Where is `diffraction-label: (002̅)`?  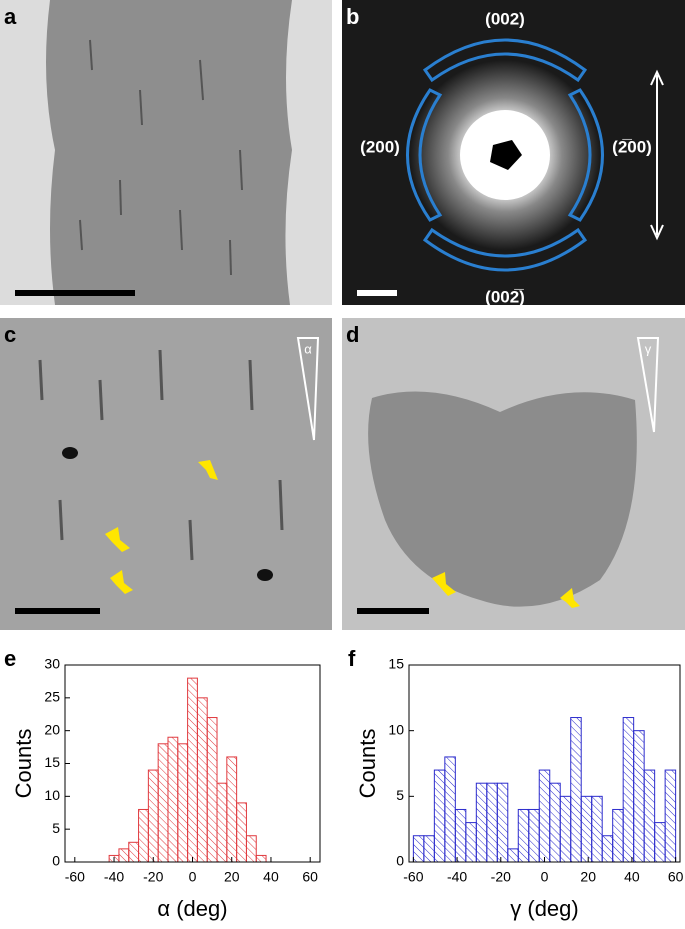
diffraction-label: (002̅) is located at coordinates (505, 296).